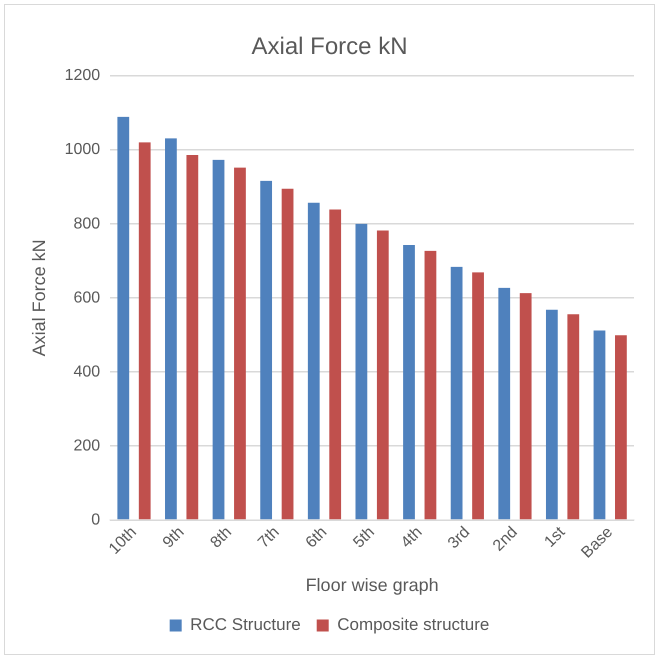 The width and height of the screenshot is (659, 659). Describe the element at coordinates (86, 297) in the screenshot. I see `y-tick-label: 600` at that location.